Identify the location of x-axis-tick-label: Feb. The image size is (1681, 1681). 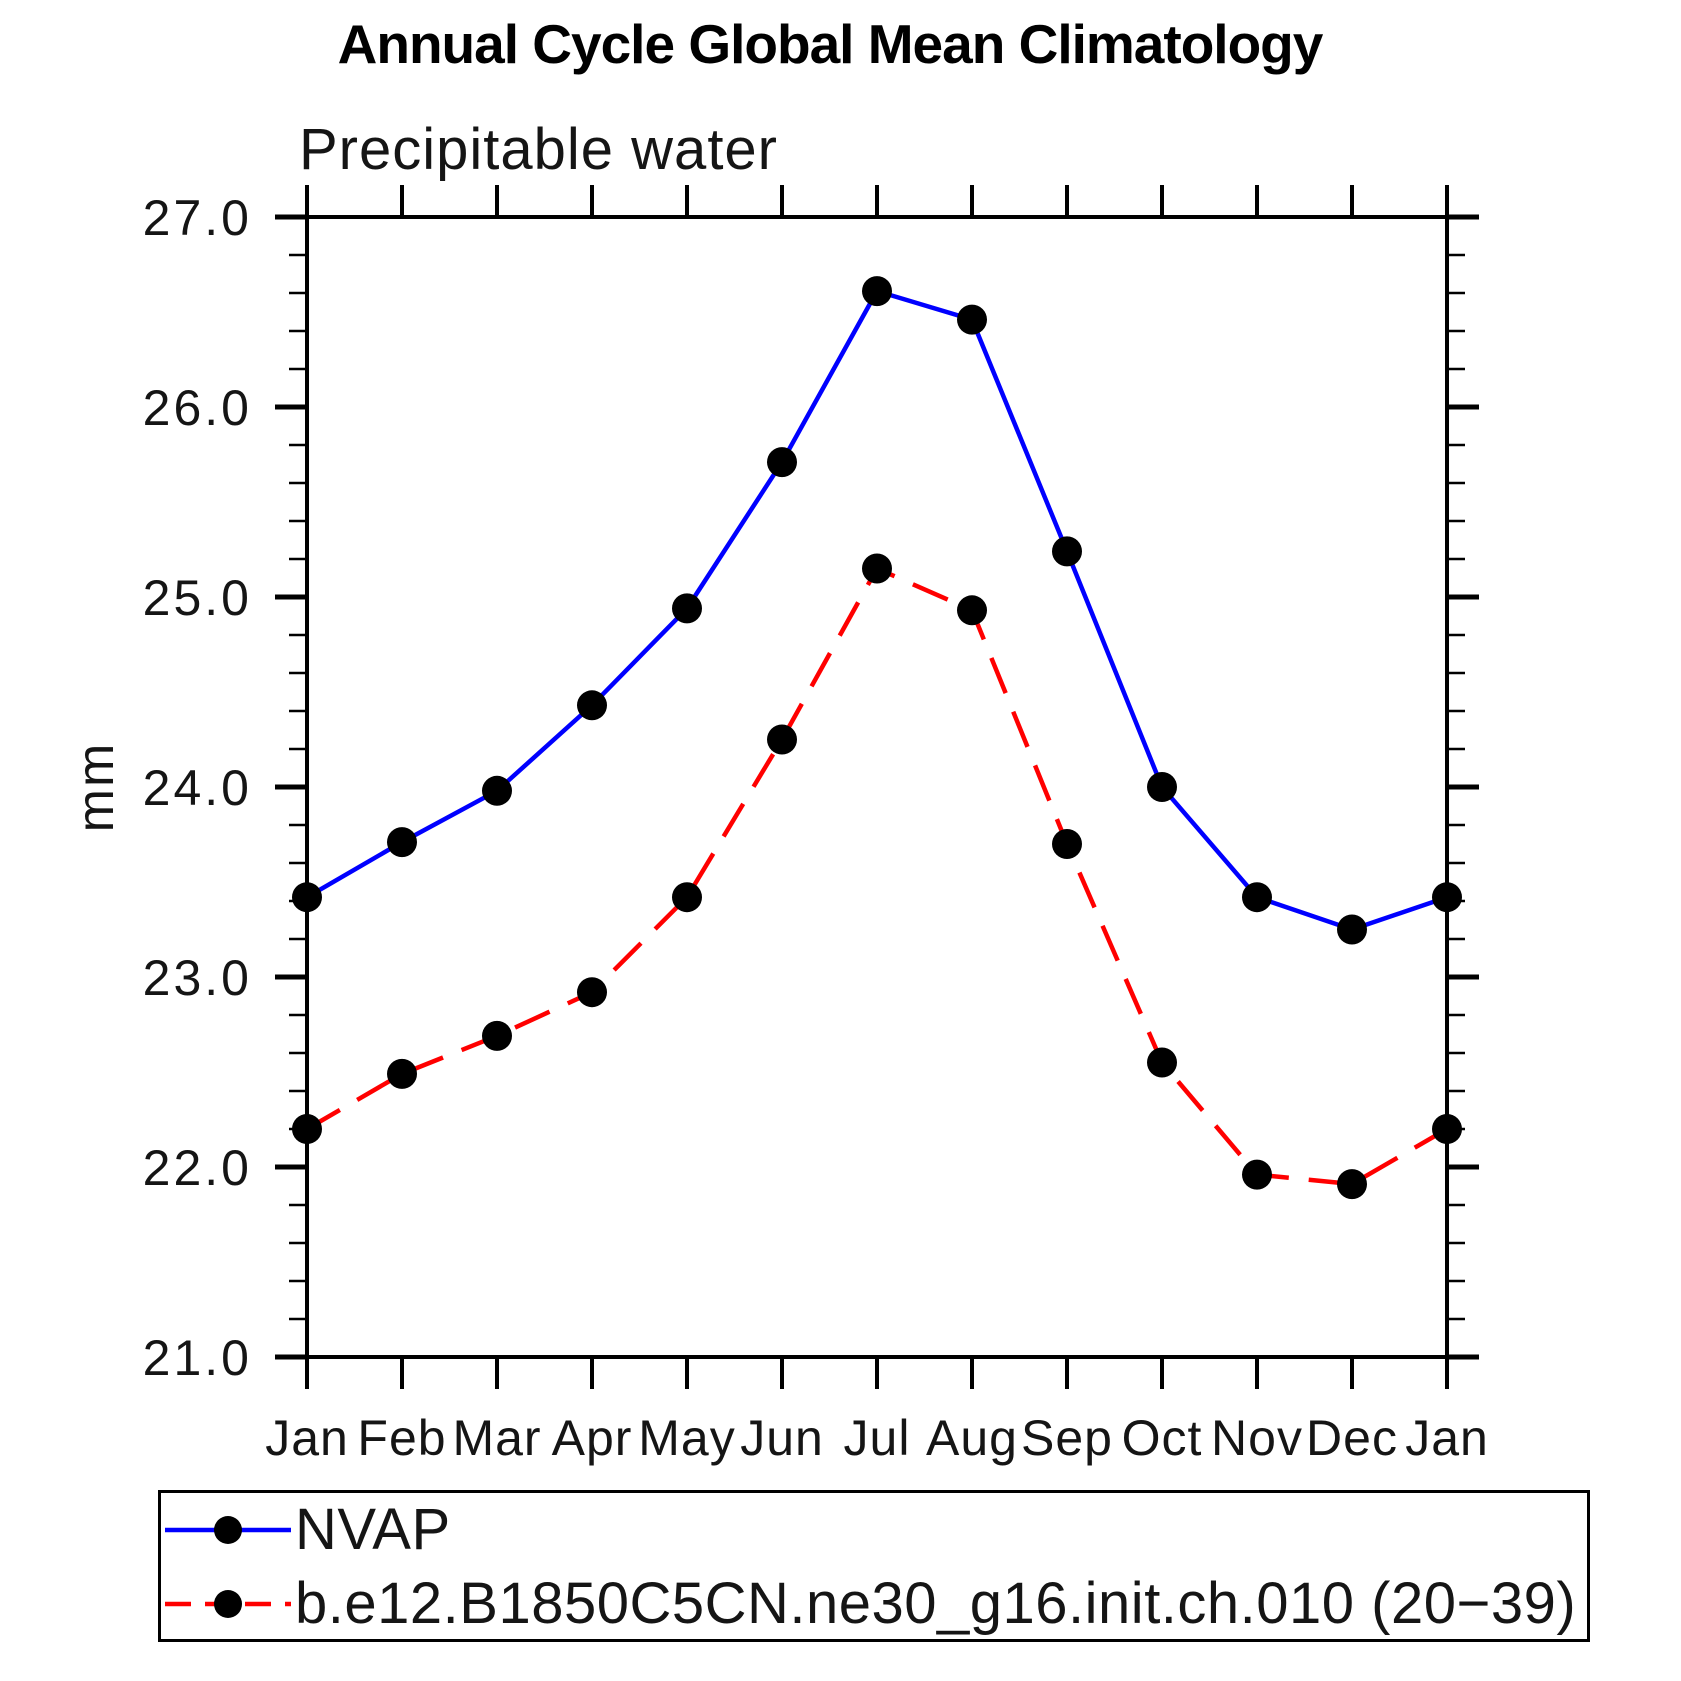
(401, 1438).